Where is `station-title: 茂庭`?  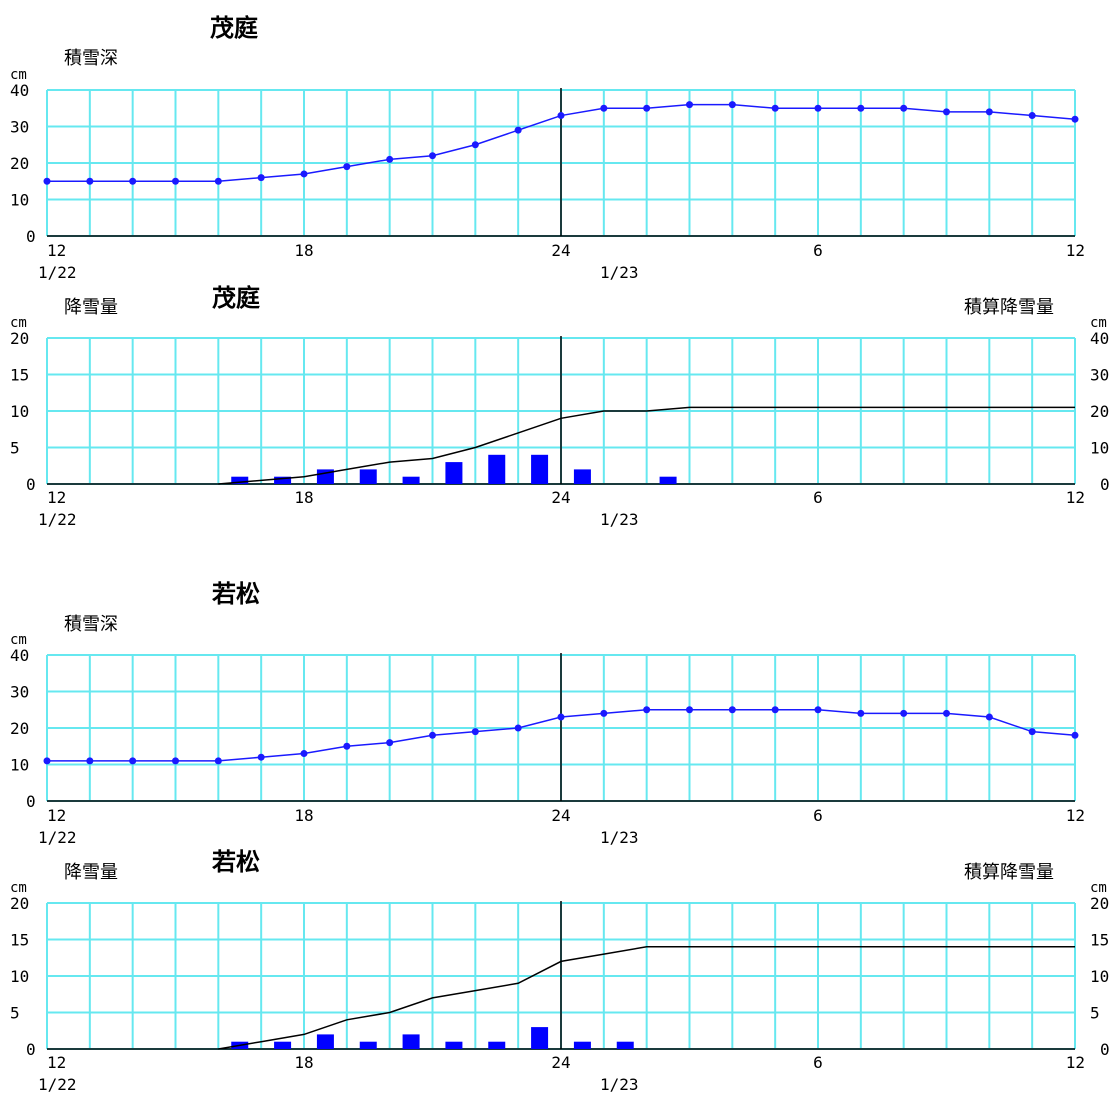 station-title: 茂庭 is located at coordinates (236, 298).